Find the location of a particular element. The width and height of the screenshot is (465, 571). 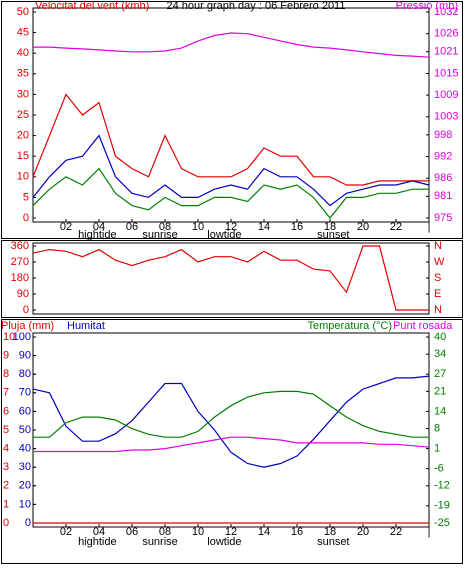

y2-tick-label: 1 is located at coordinates (437, 449).